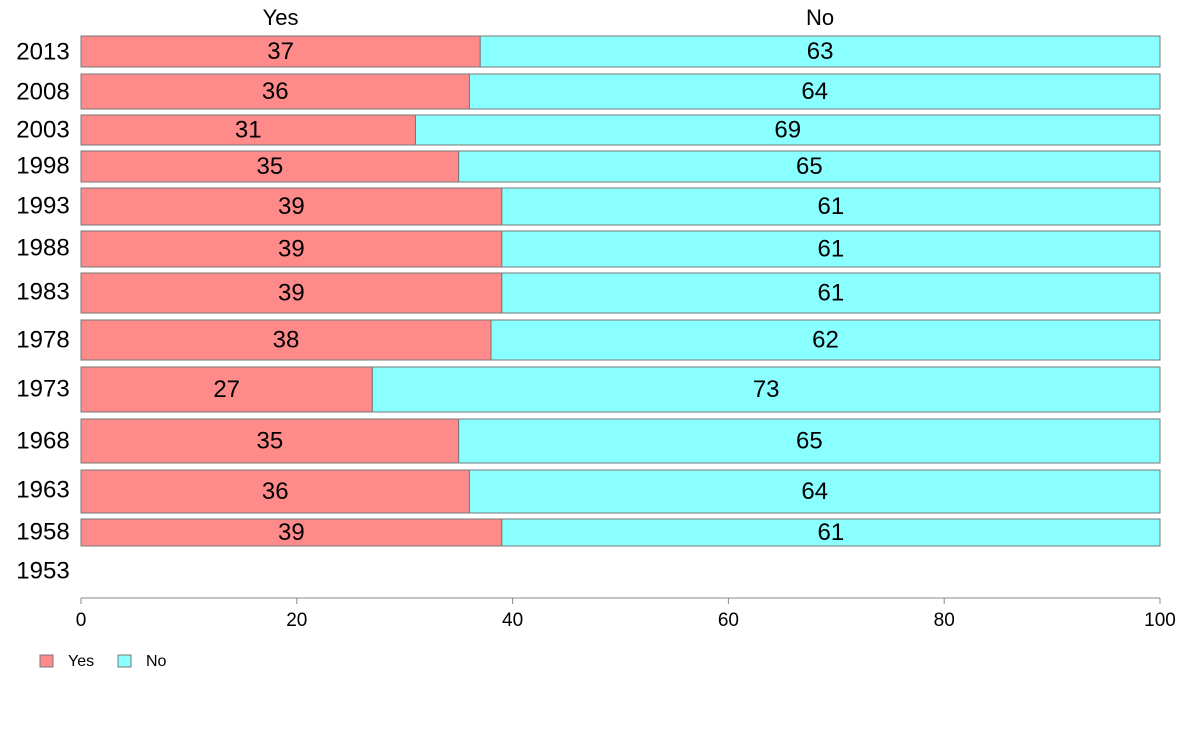  What do you see at coordinates (42, 247) in the screenshot?
I see `year-label-1988: 1988` at bounding box center [42, 247].